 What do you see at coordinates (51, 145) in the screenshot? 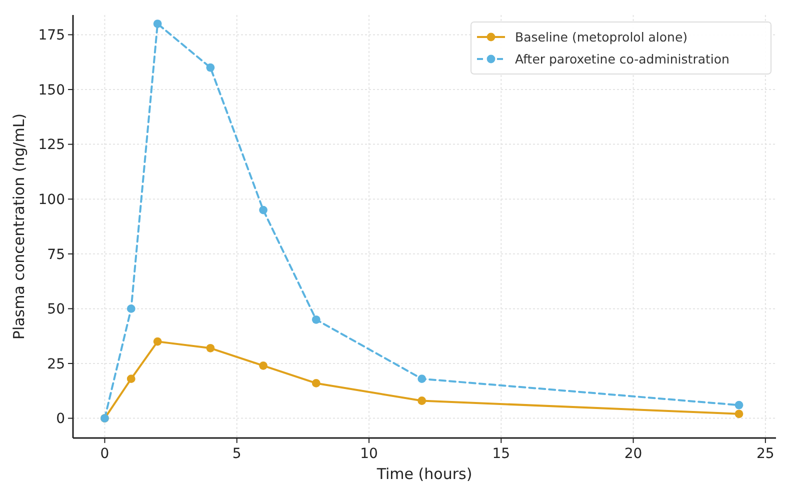
I see `y-tick-label: 125` at bounding box center [51, 145].